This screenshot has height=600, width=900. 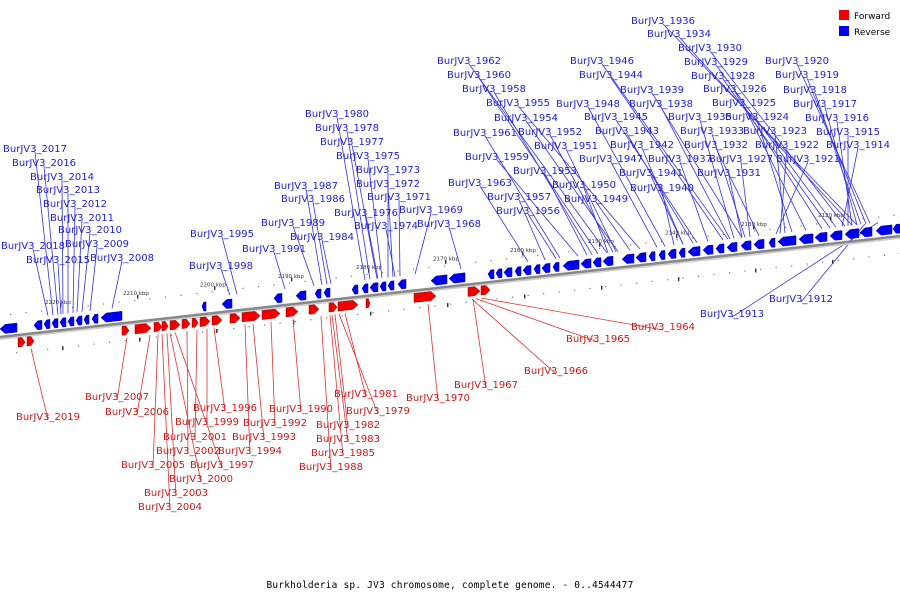 What do you see at coordinates (399, 238) in the screenshot?
I see `connector-burjv3-1971` at bounding box center [399, 238].